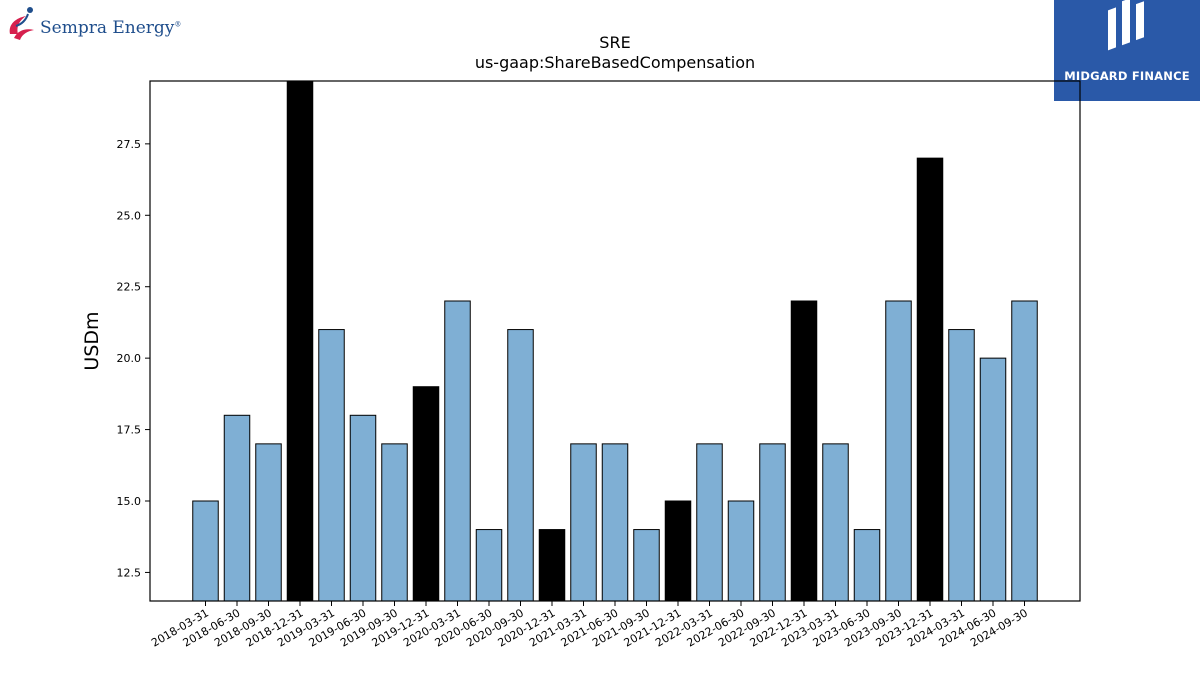  I want to click on midgard-finance-logo: MIDGARD FINANCE, so click(1127, 50).